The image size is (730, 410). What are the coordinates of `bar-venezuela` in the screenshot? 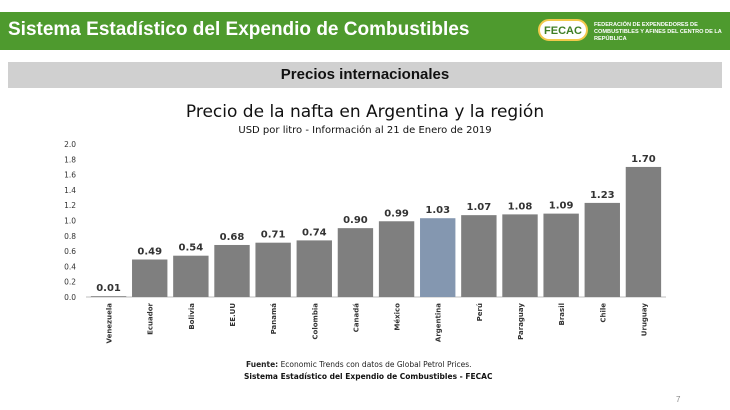 It's located at (108, 296).